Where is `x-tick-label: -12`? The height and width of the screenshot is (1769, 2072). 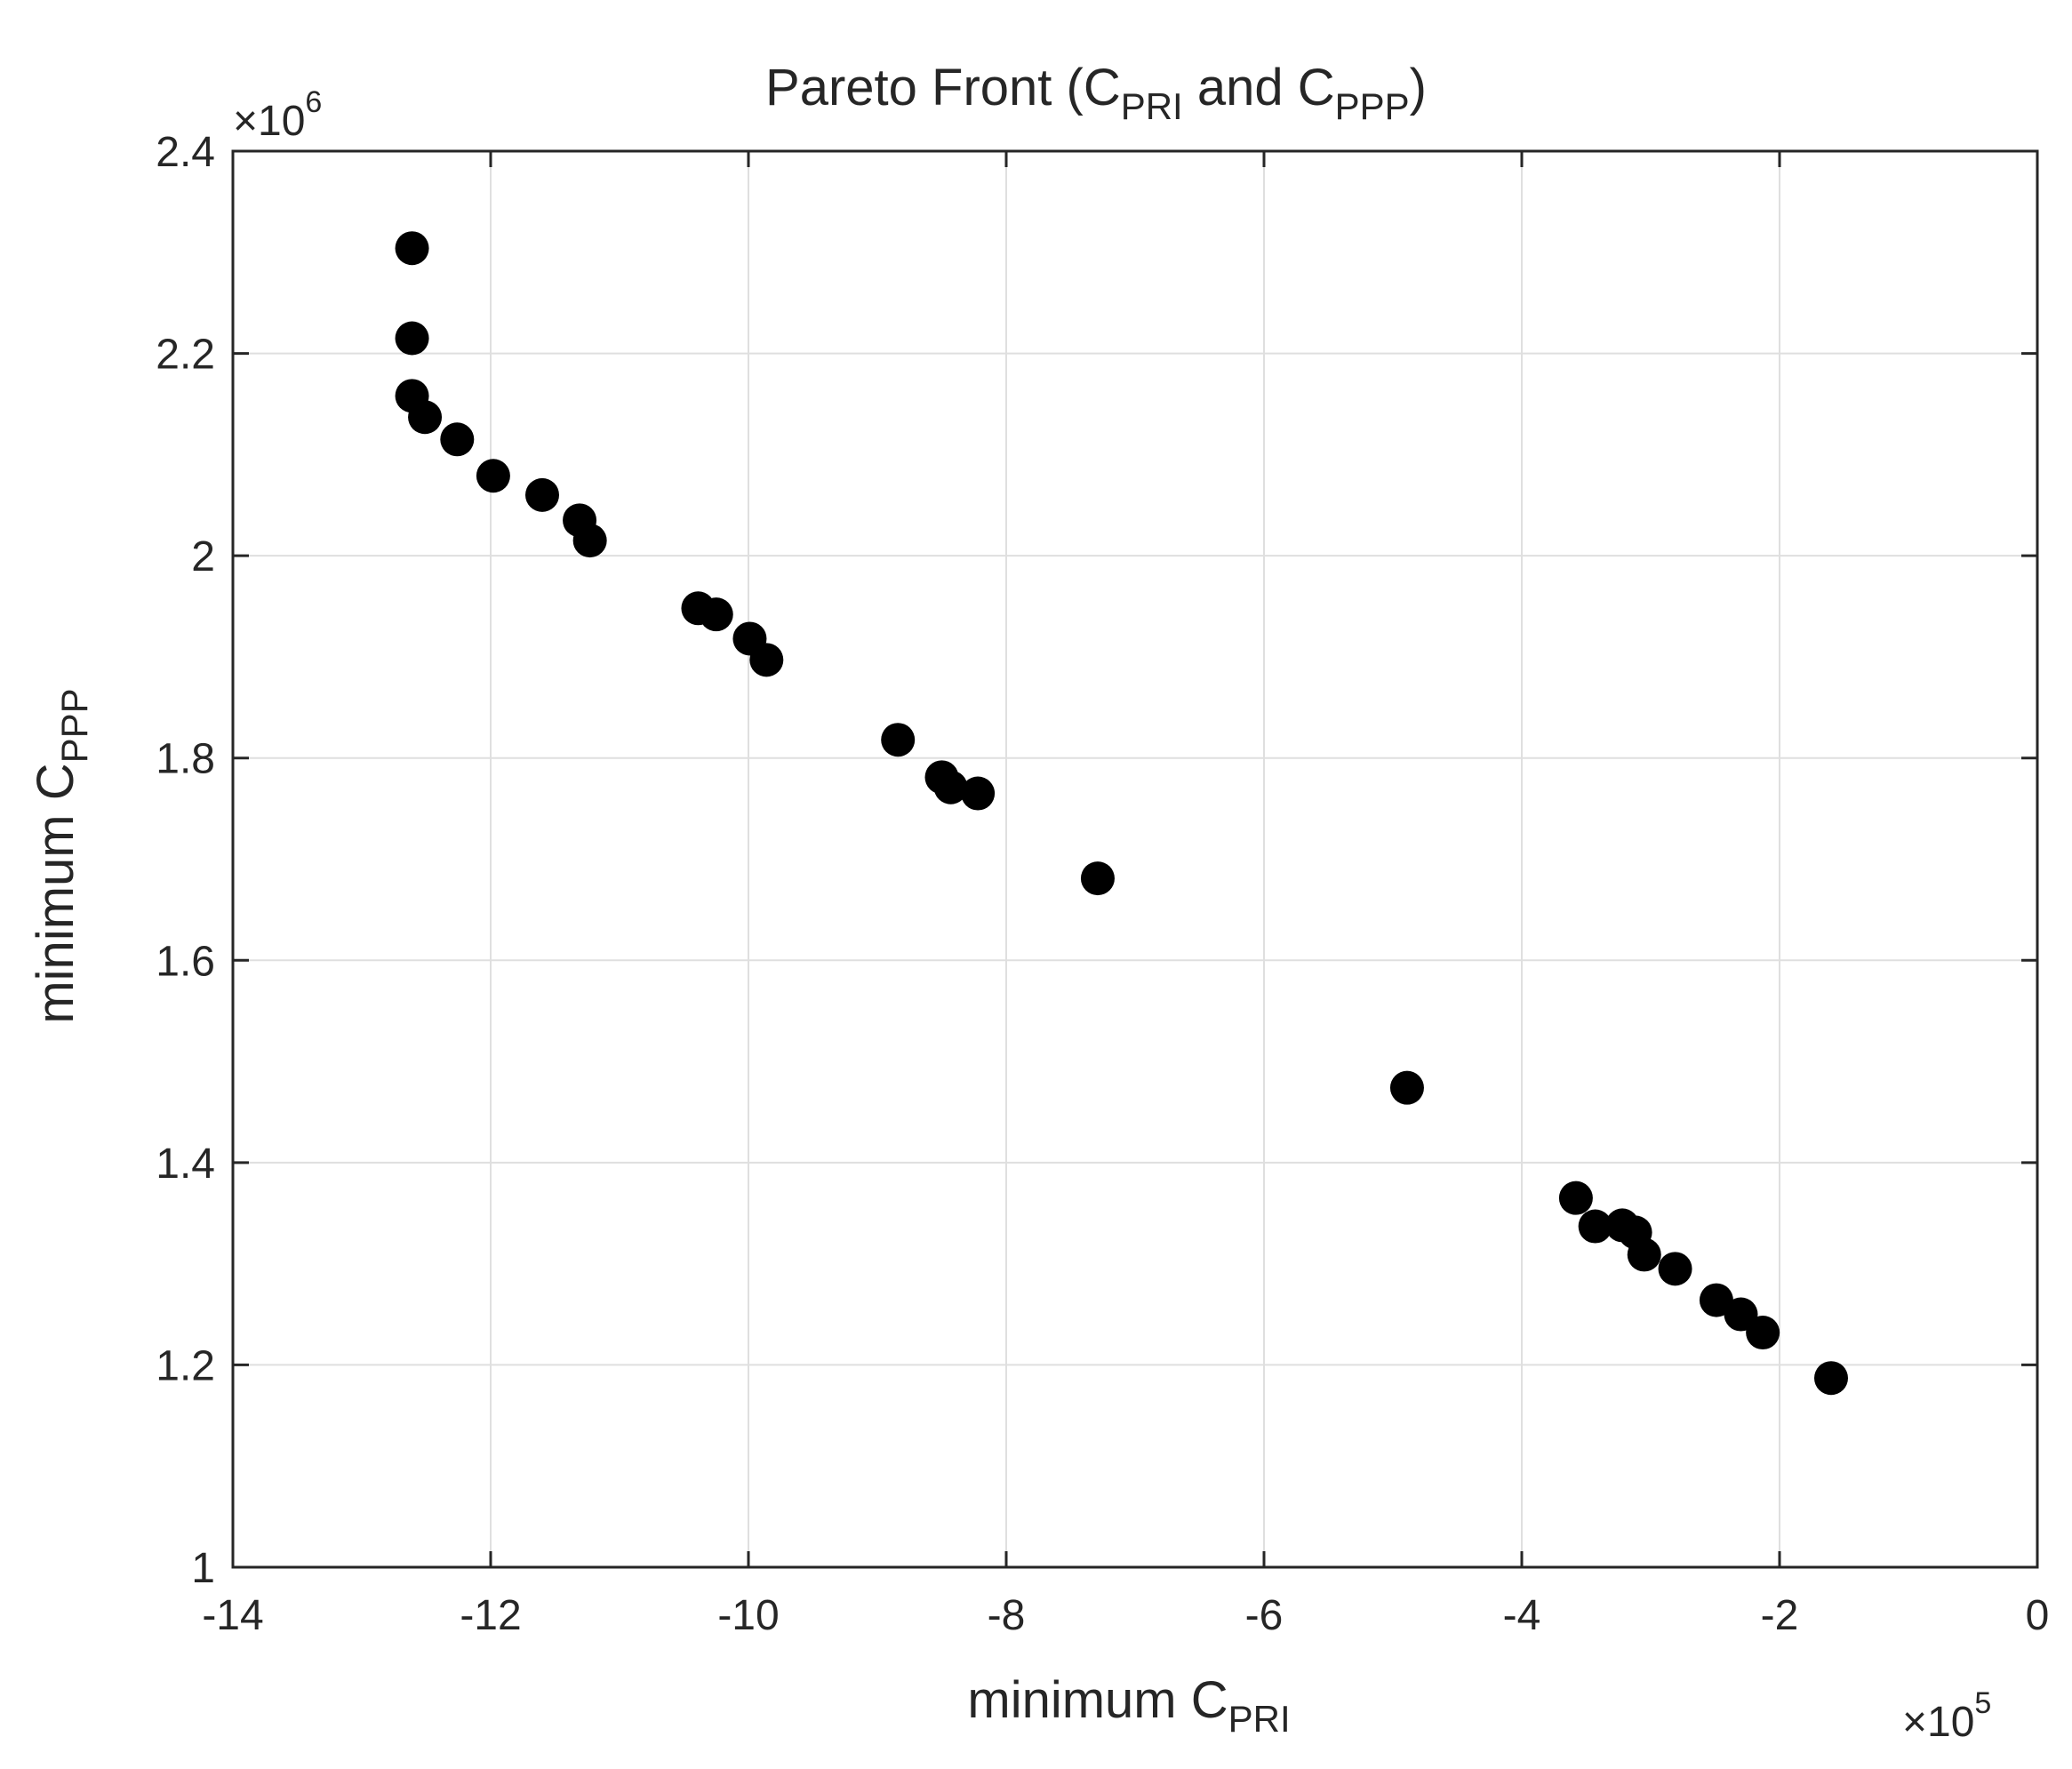 x-tick-label: -12 is located at coordinates (490, 1615).